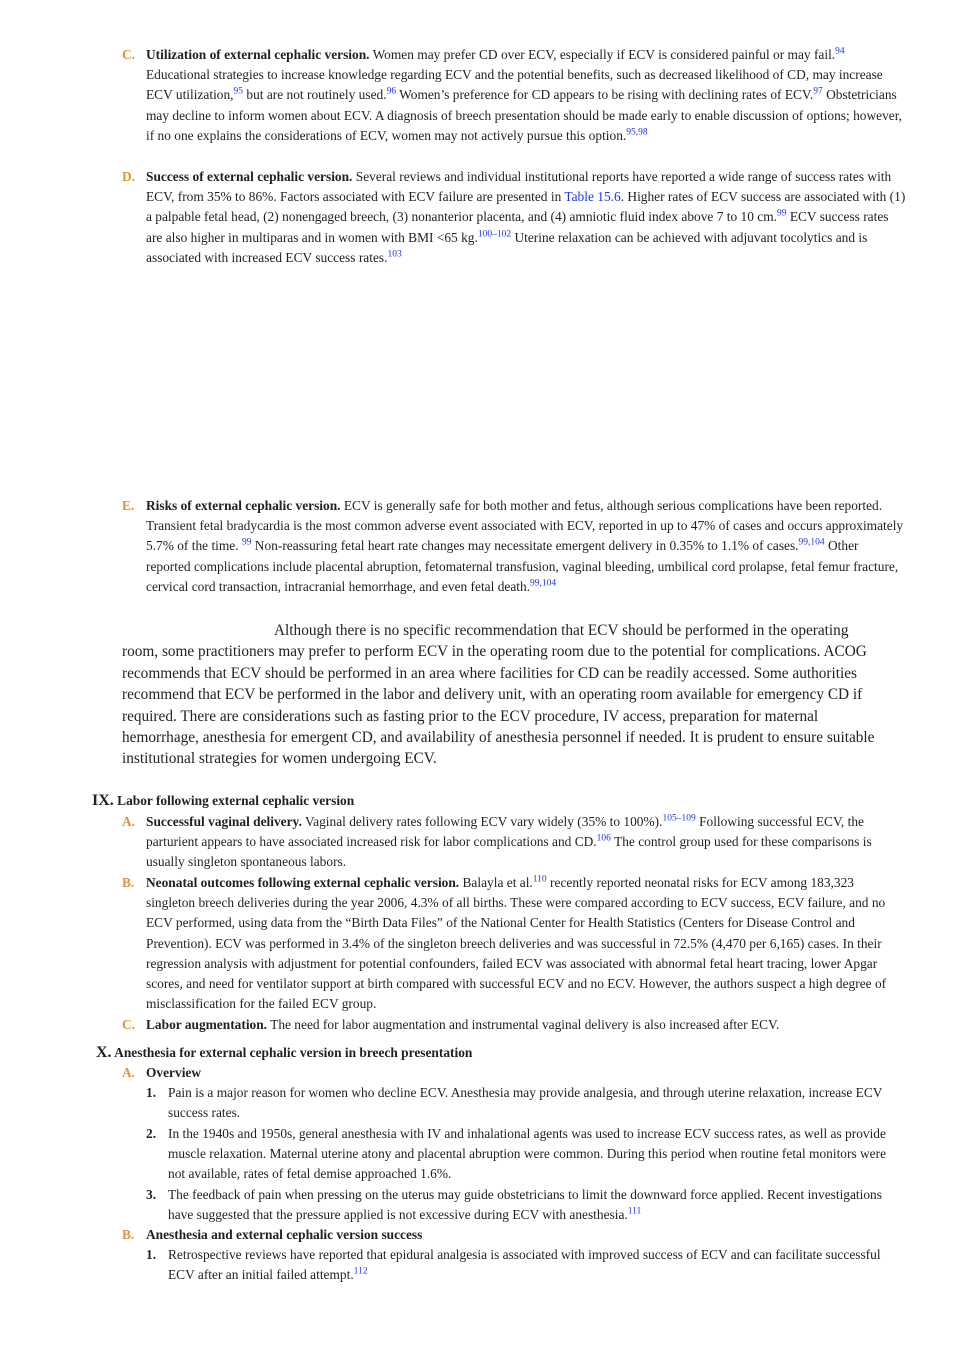 The image size is (953, 1350). Describe the element at coordinates (151, 1194) in the screenshot. I see `list-number: 3.` at that location.